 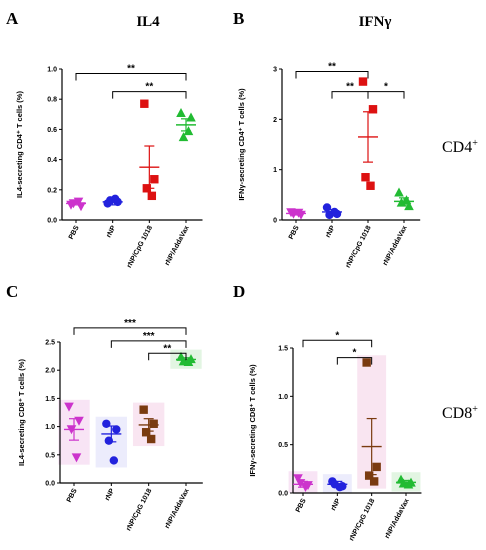 I want to click on y-tick-label: 3, so click(x=275, y=70).